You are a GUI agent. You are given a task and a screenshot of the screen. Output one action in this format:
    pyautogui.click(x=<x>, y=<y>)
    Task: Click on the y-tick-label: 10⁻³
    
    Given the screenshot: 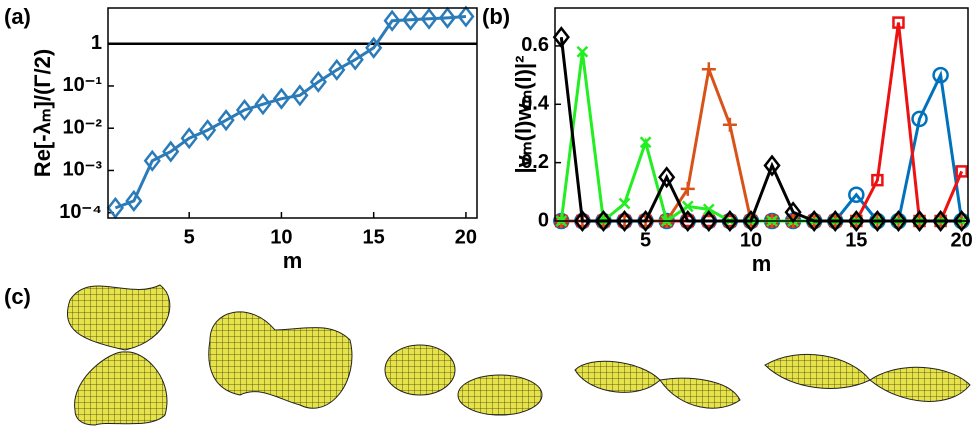 What is the action you would take?
    pyautogui.click(x=83, y=170)
    